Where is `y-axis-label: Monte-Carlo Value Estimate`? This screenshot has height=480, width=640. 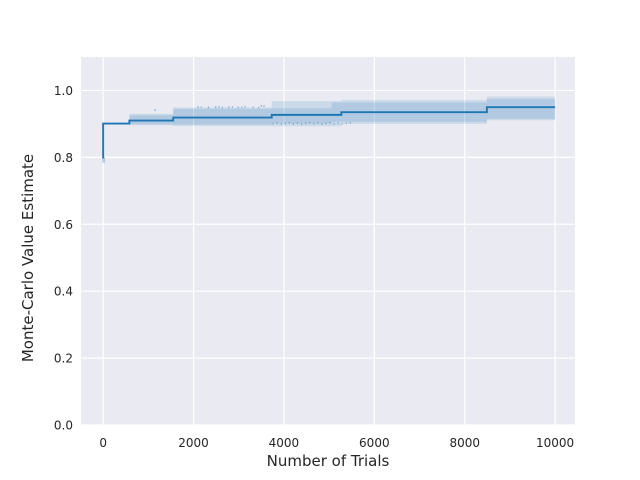
y-axis-label: Monte-Carlo Value Estimate is located at coordinates (28, 258).